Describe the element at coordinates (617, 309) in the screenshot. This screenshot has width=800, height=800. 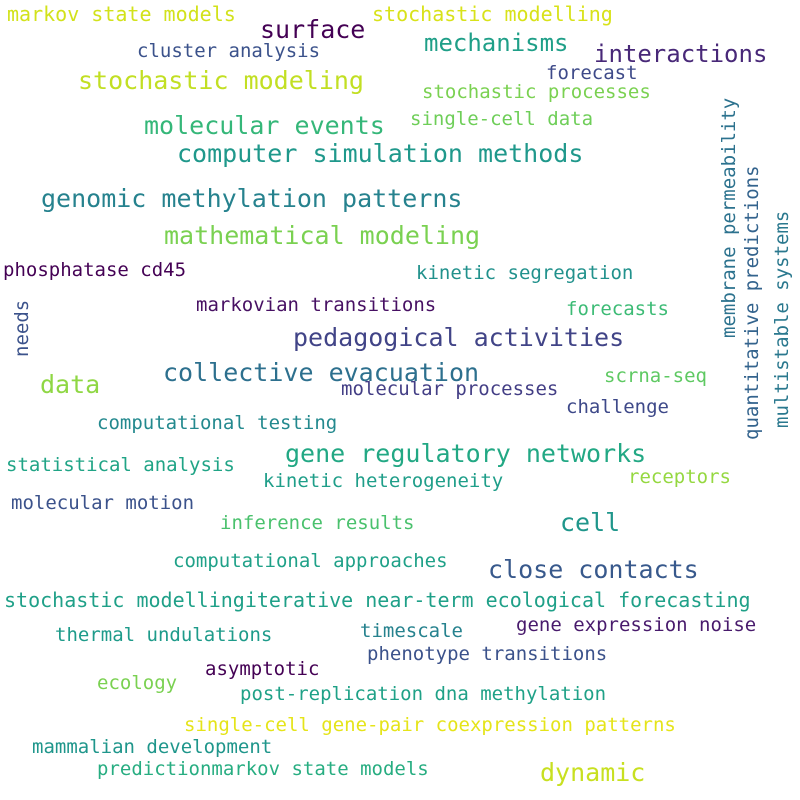
I see `word-forecasts: forecasts` at that location.